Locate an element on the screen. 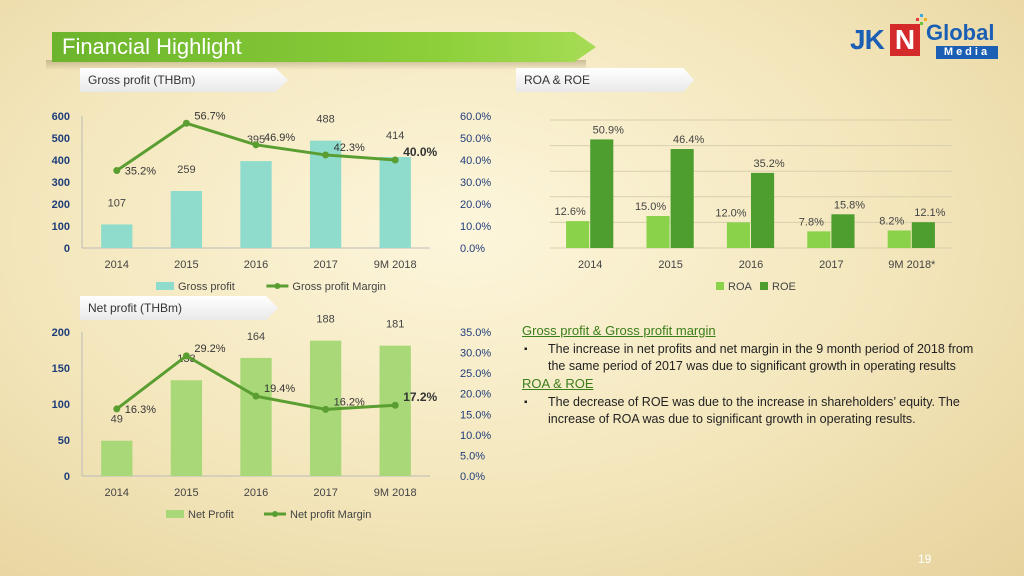 This screenshot has width=1024, height=576. margin-value-label: 56.7% is located at coordinates (209, 116).